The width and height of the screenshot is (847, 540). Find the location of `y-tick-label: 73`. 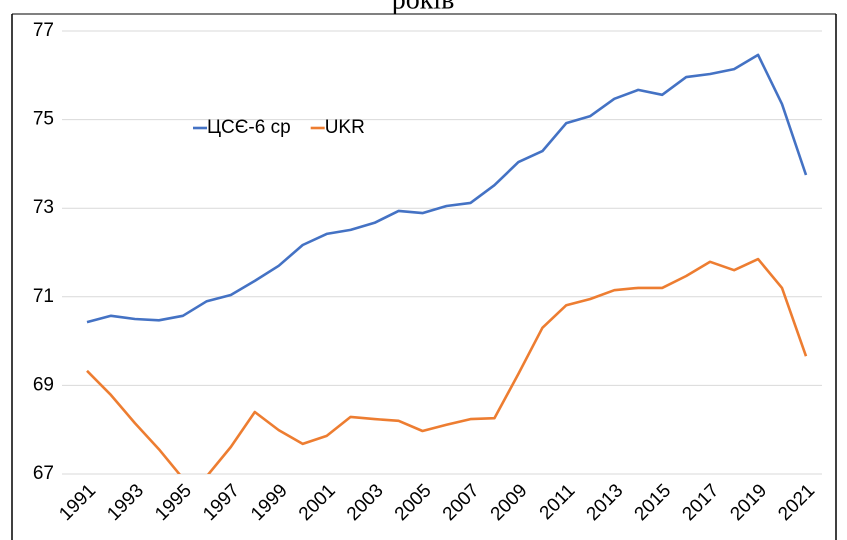

y-tick-label: 73 is located at coordinates (43, 207).